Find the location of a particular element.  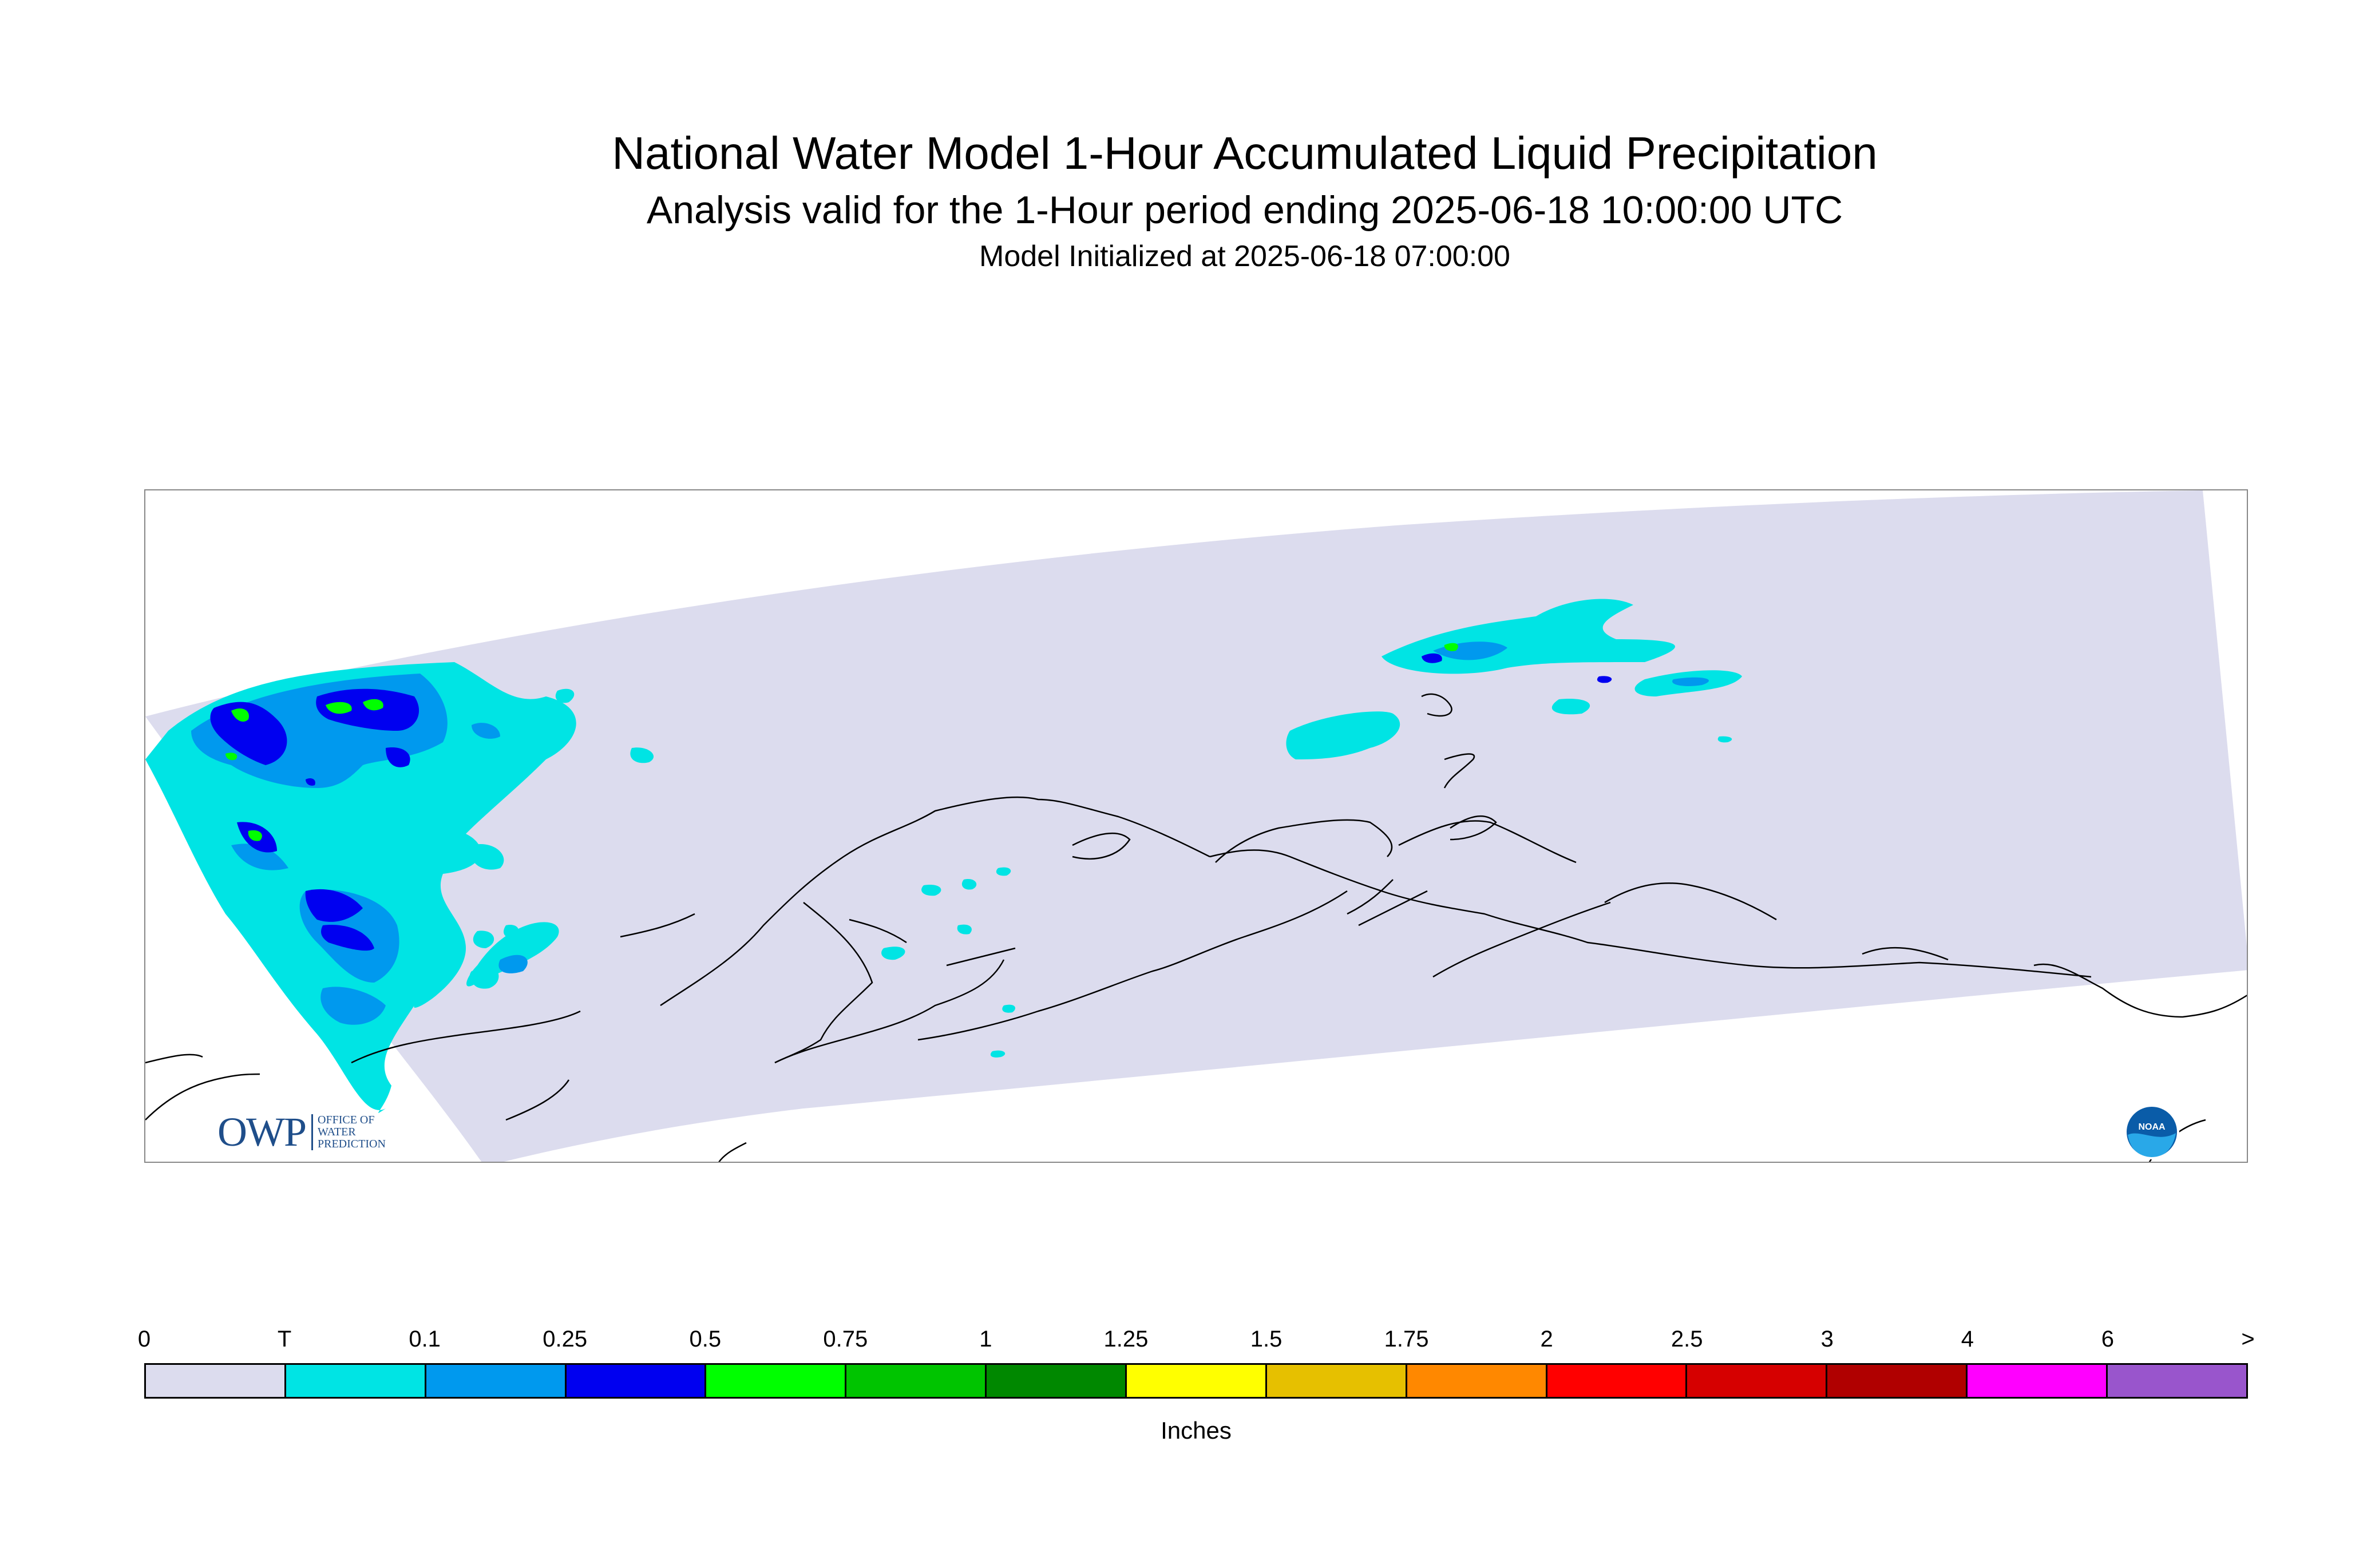

precip-moderate is located at coordinates (911, 802).